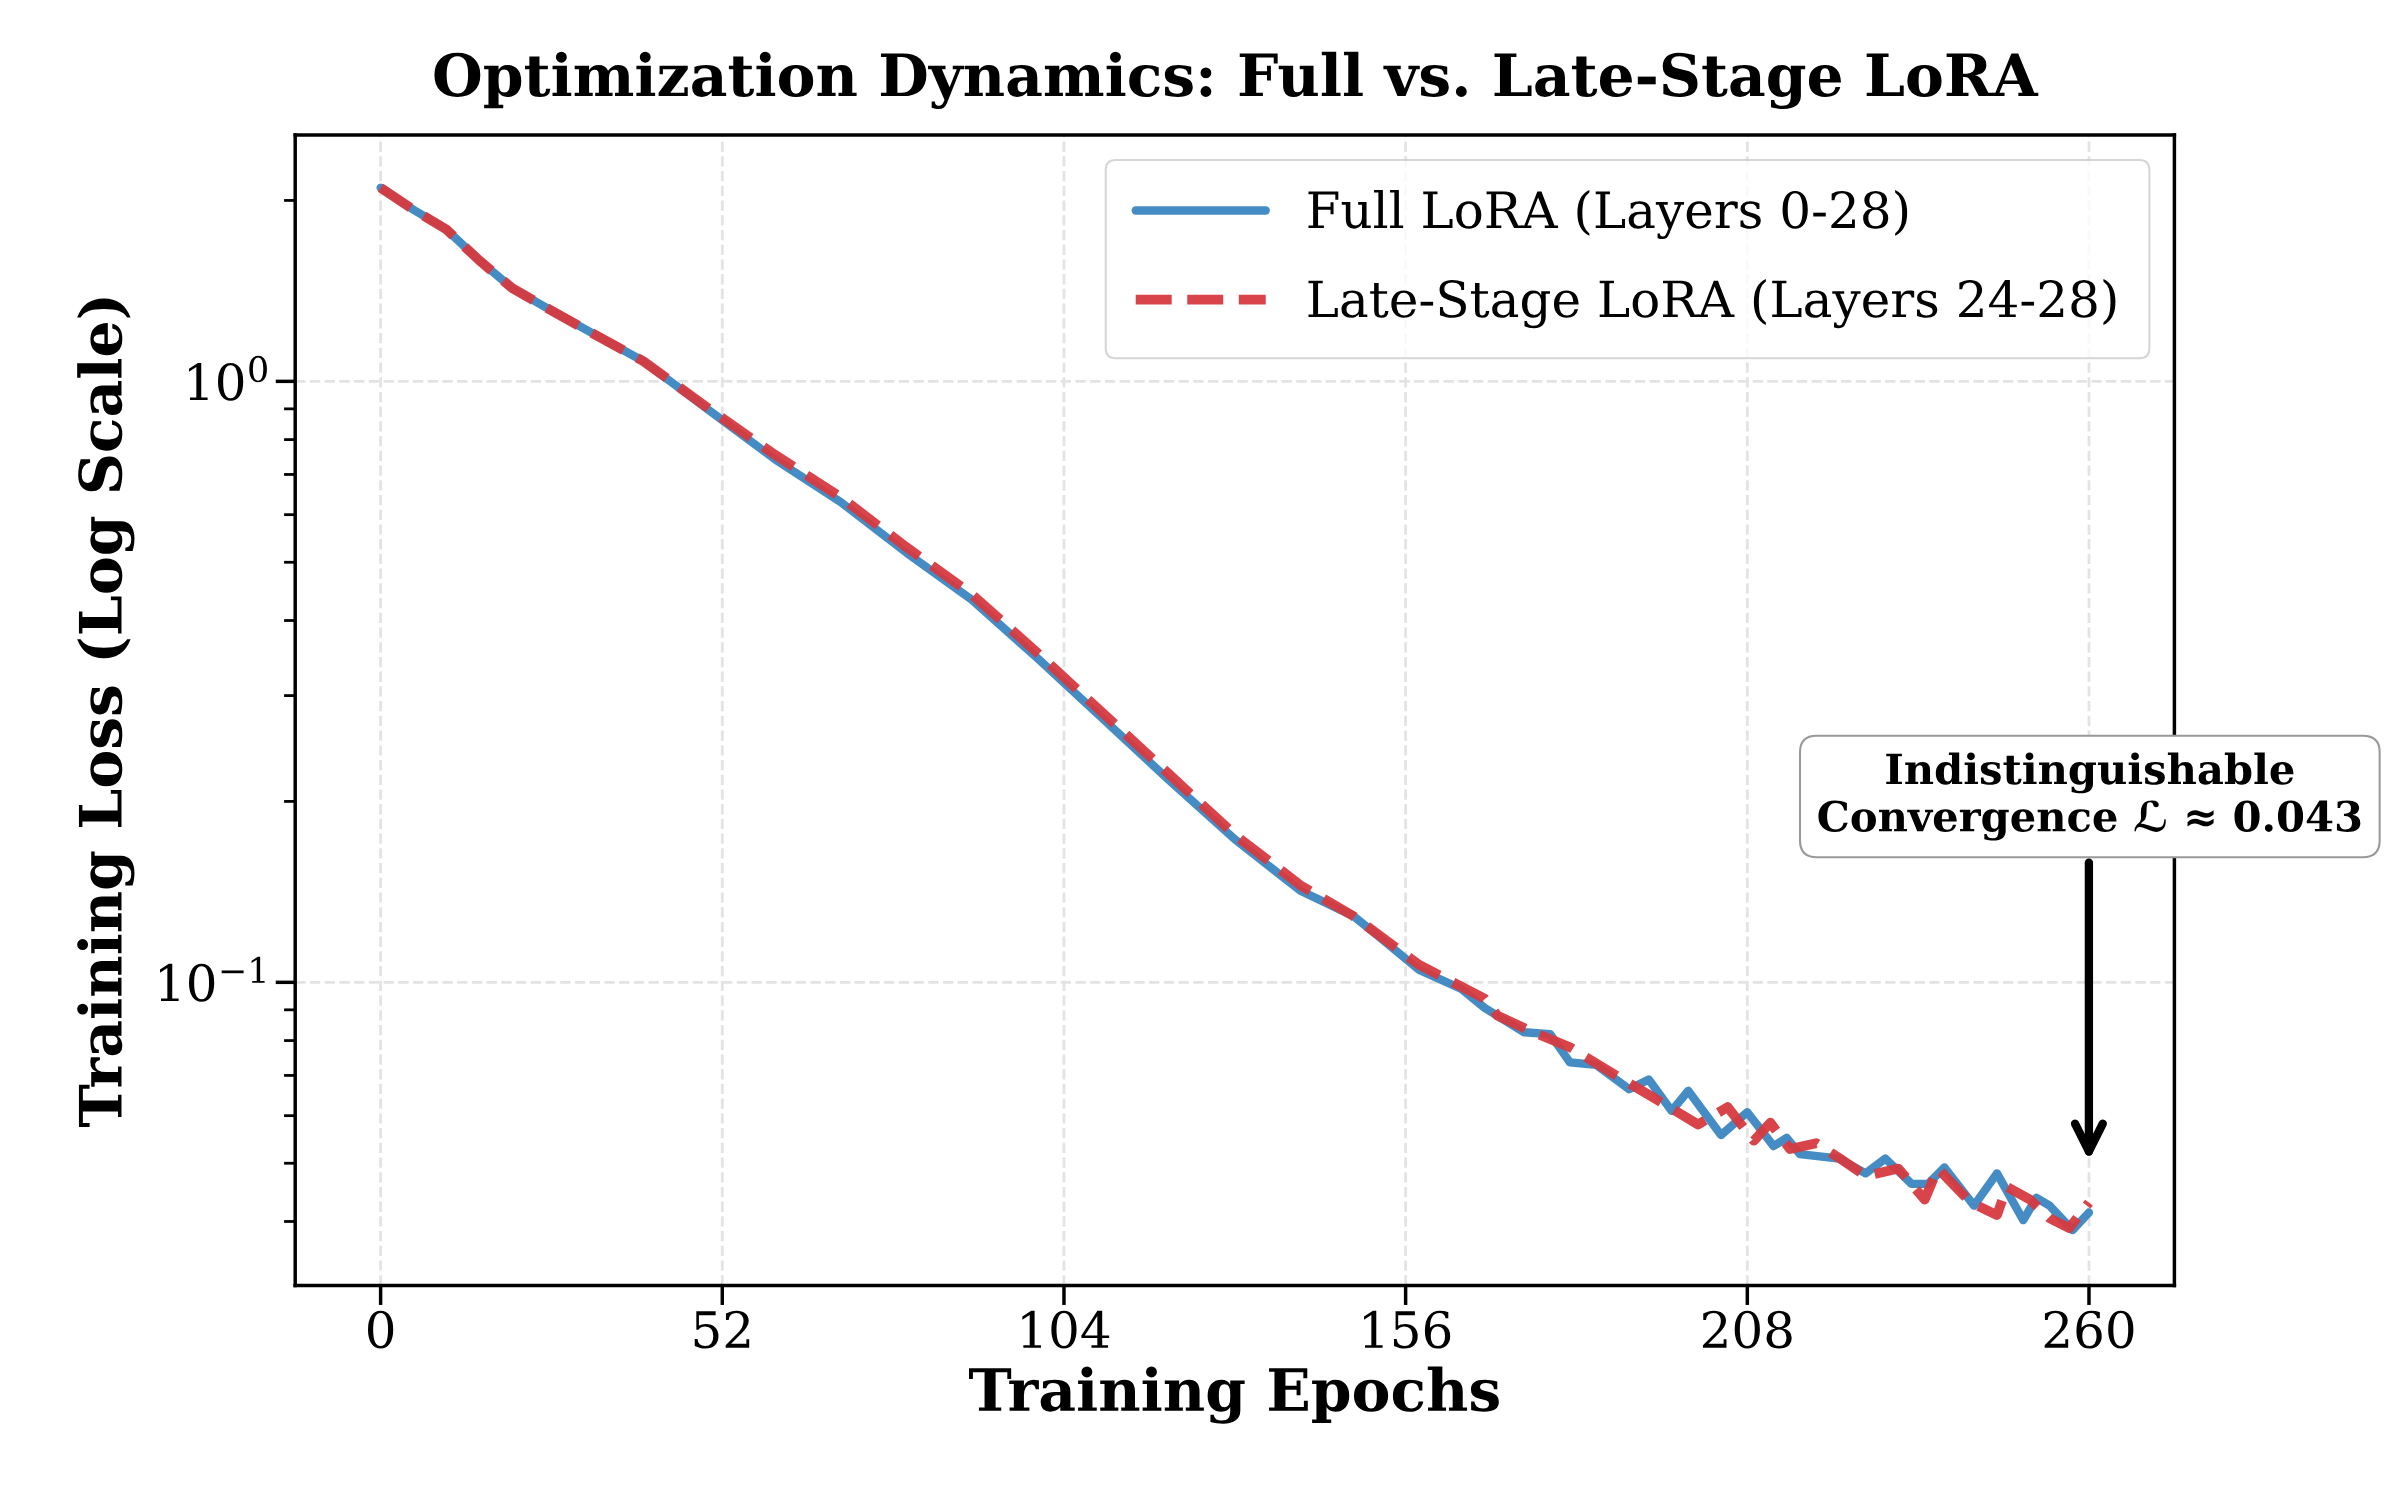 This screenshot has height=1500, width=2400. What do you see at coordinates (381, 1329) in the screenshot?
I see `x-tick-label: 0` at bounding box center [381, 1329].